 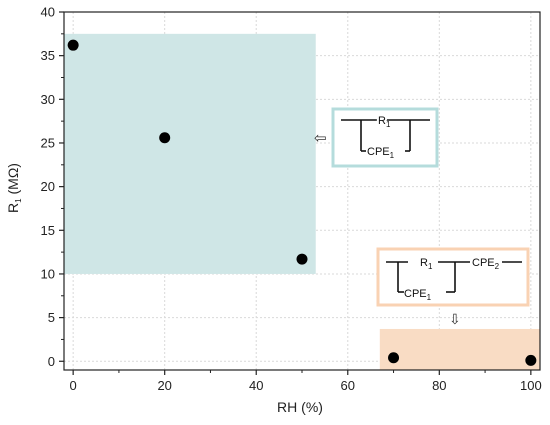 What do you see at coordinates (439, 385) in the screenshot?
I see `x-tick-label: 80` at bounding box center [439, 385].